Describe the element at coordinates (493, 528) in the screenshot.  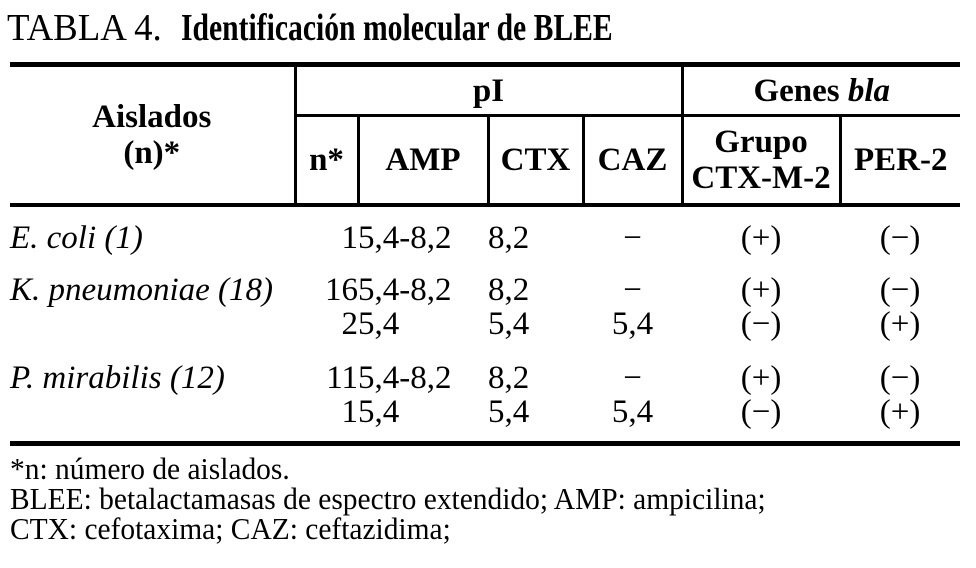
I see `footnote-line: CTX: cefotaxima; CAZ: ceftazidima;` at that location.